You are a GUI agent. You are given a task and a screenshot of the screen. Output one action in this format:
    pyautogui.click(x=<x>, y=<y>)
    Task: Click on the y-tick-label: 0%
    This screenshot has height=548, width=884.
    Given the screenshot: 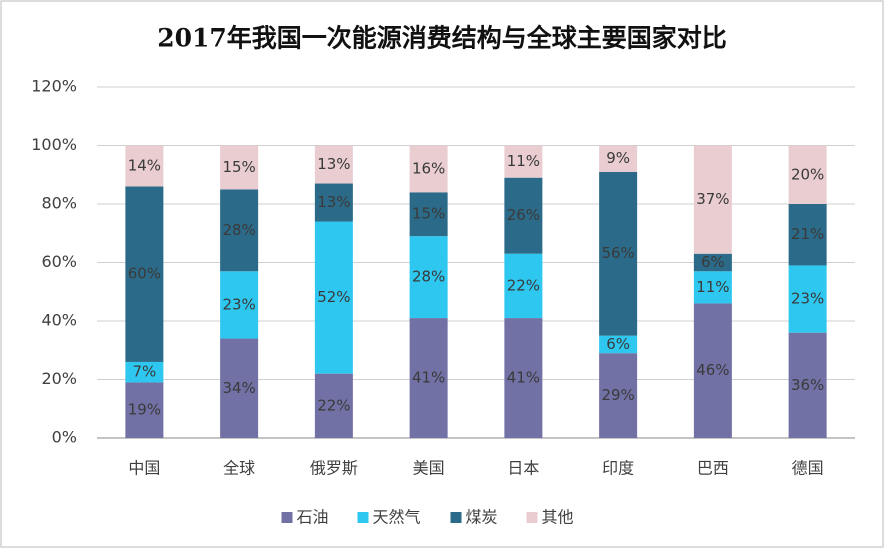 What is the action you would take?
    pyautogui.click(x=64, y=437)
    